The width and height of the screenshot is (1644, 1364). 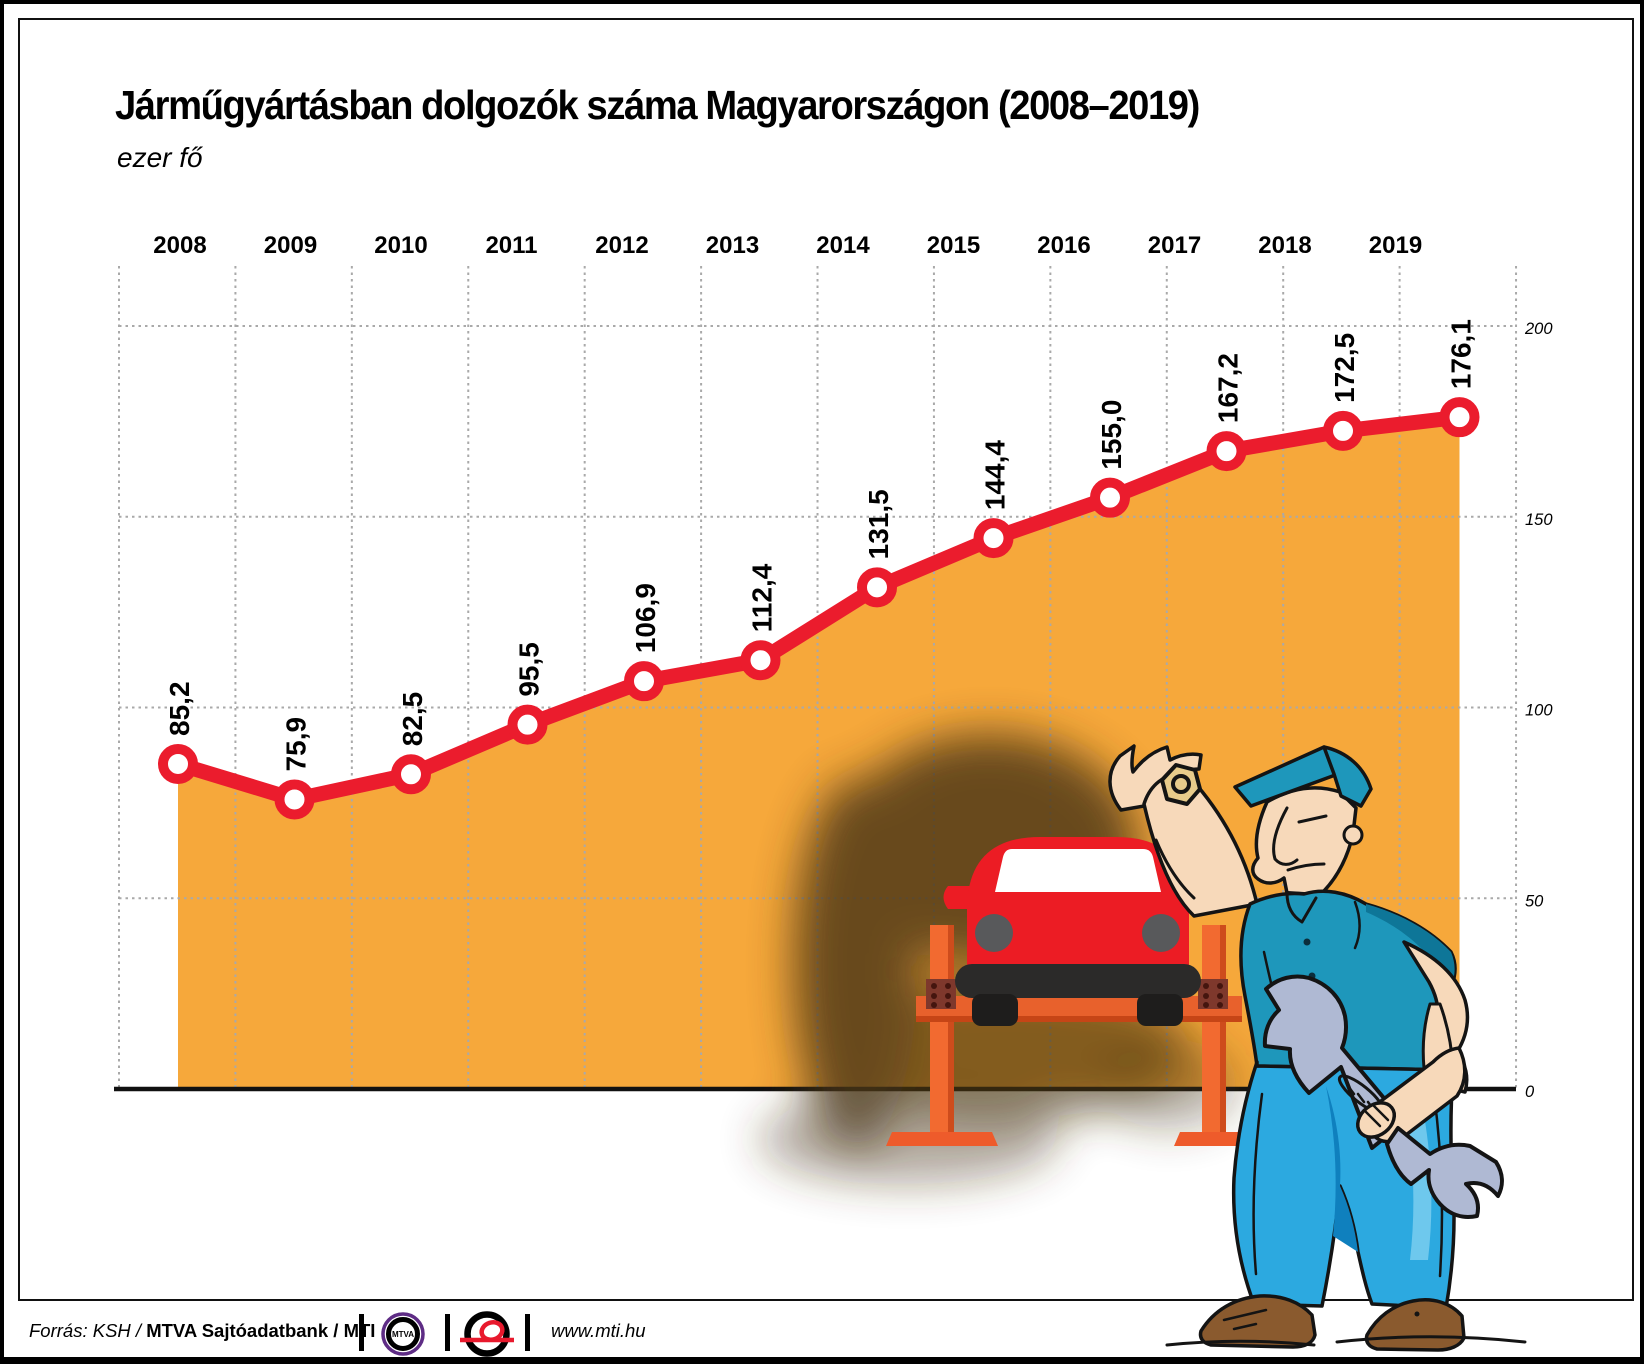 What do you see at coordinates (237, 1330) in the screenshot?
I see `source-publisher: MTVA Sajtóadatbank` at bounding box center [237, 1330].